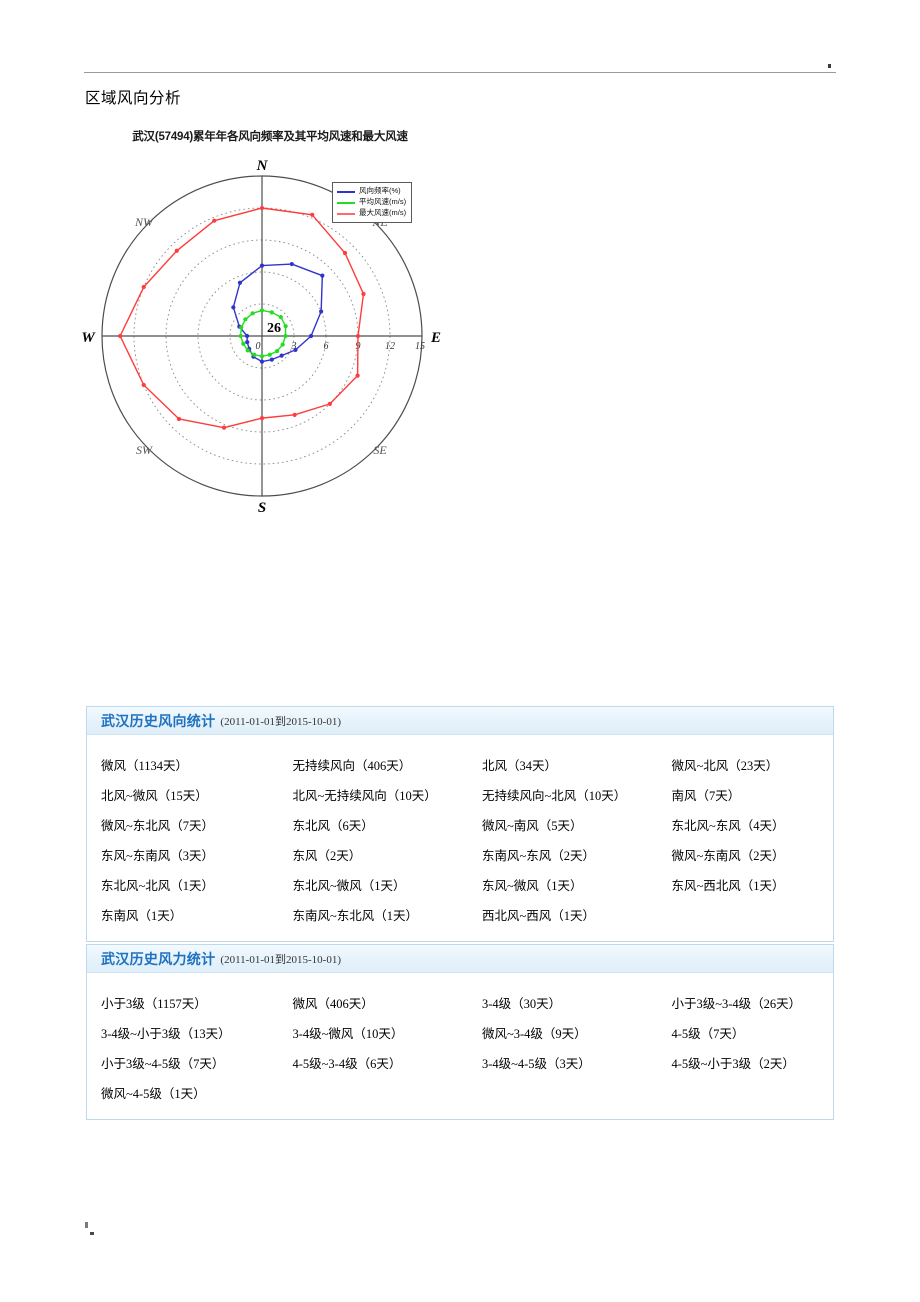 This screenshot has width=920, height=1302. What do you see at coordinates (708, 1033) in the screenshot?
I see `stat-cell: 4-5级（7天）` at bounding box center [708, 1033].